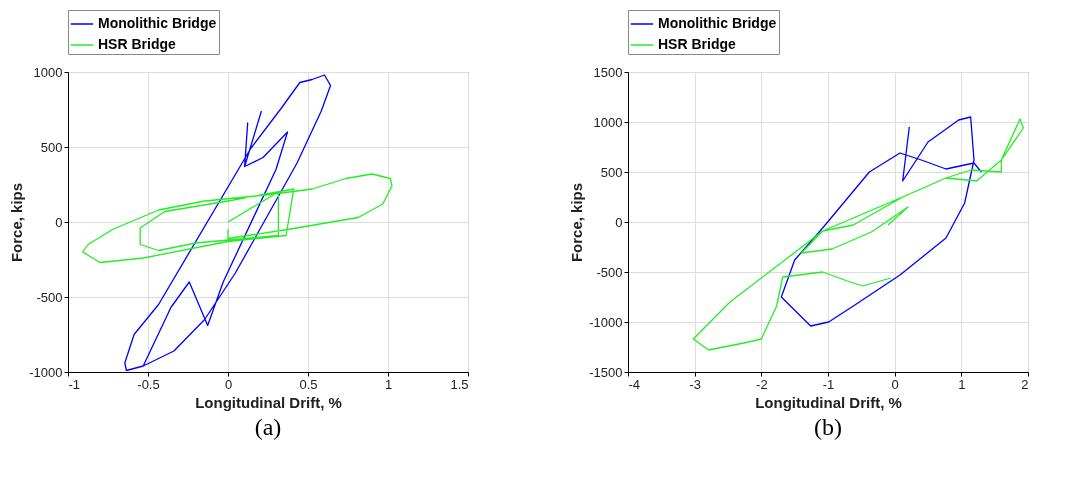 The height and width of the screenshot is (495, 1091). What do you see at coordinates (695, 384) in the screenshot?
I see `x-tick-label: -3` at bounding box center [695, 384].